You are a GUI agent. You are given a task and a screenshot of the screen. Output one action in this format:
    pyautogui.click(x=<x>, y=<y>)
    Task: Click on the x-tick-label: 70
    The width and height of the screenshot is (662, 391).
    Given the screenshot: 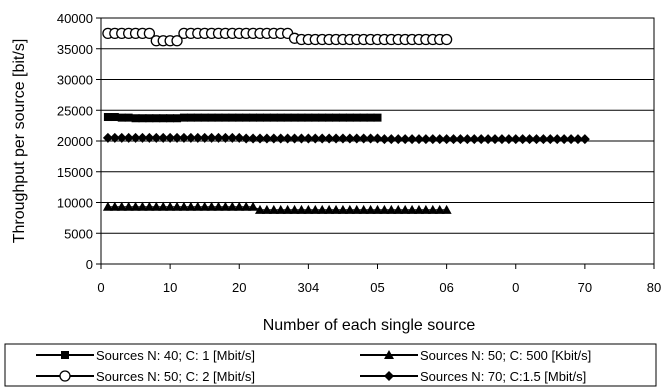 What is the action you would take?
    pyautogui.click(x=585, y=287)
    